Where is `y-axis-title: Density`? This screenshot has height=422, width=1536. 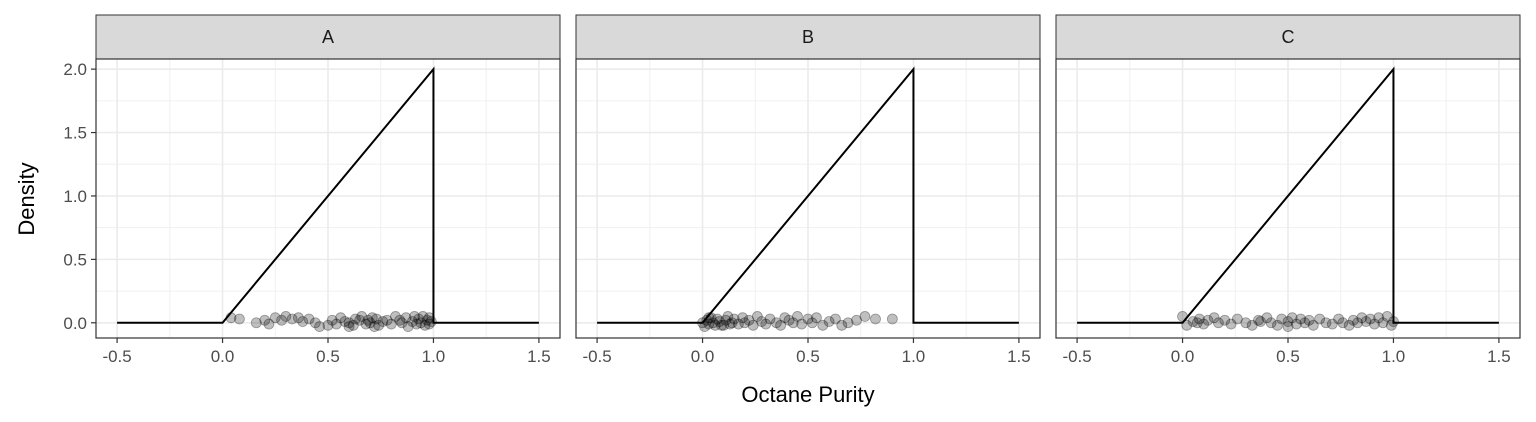
y-axis-title: Density is located at coordinates (26, 198).